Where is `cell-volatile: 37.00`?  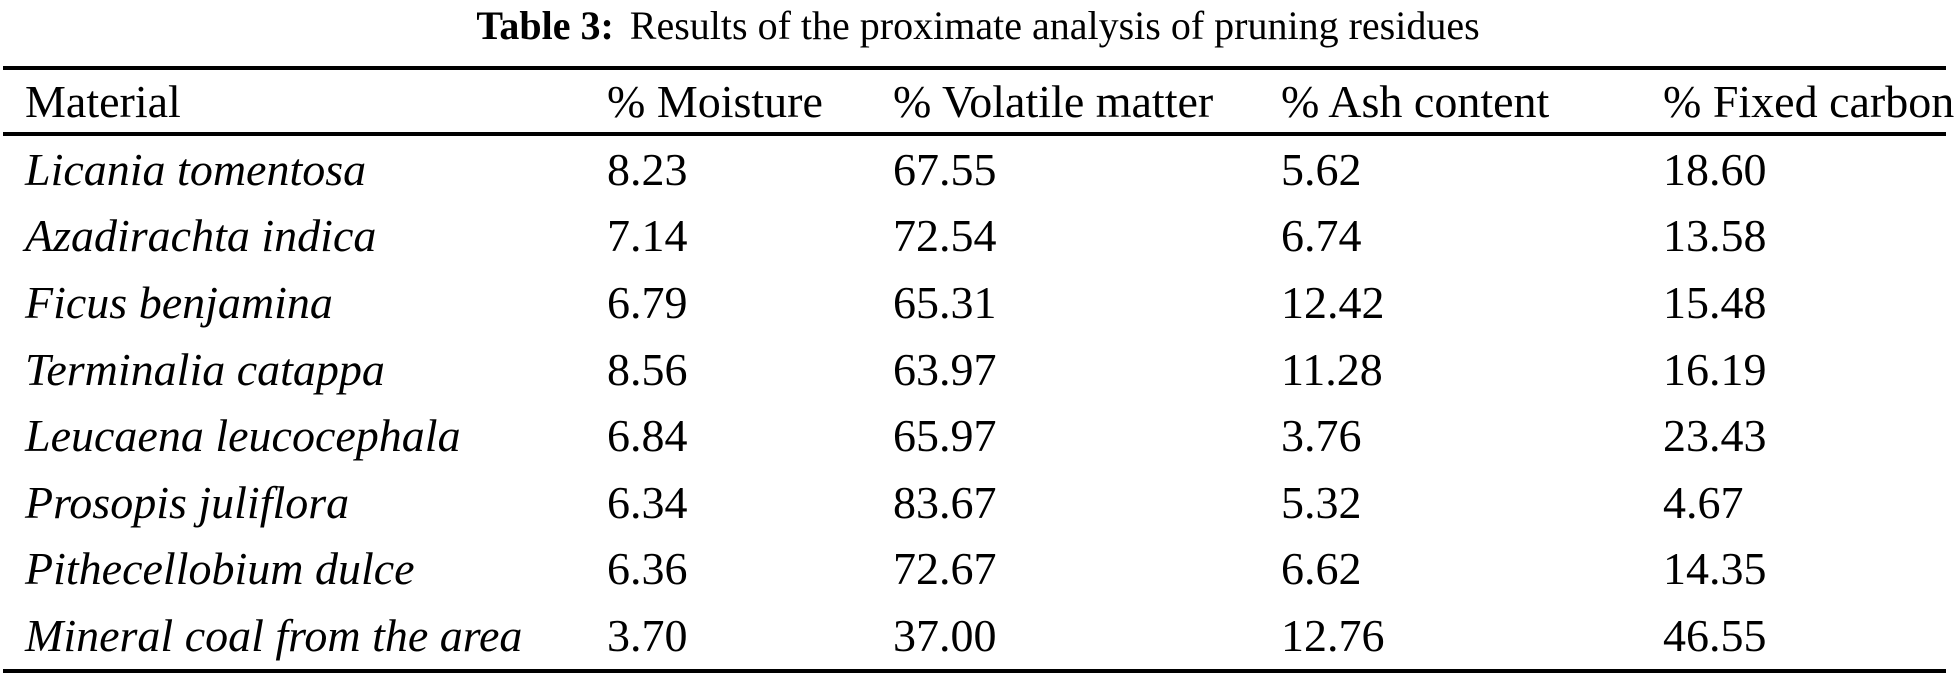
cell-volatile: 37.00 is located at coordinates (945, 635).